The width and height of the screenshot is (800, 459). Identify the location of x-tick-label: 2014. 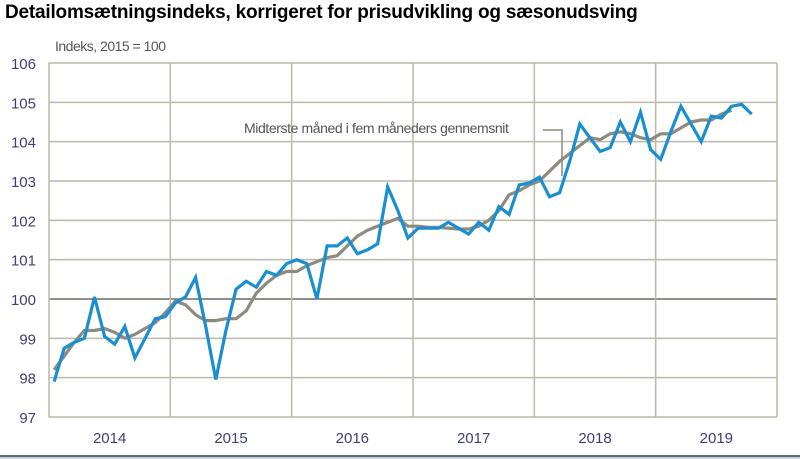
(109, 438).